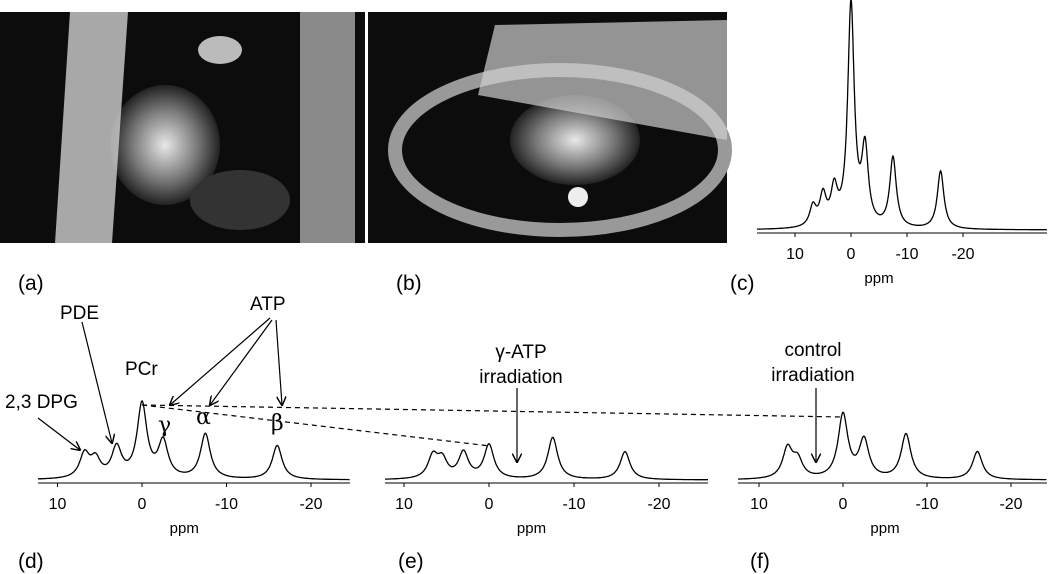 This screenshot has width=1050, height=574. What do you see at coordinates (141, 369) in the screenshot?
I see `annotation: PCr` at bounding box center [141, 369].